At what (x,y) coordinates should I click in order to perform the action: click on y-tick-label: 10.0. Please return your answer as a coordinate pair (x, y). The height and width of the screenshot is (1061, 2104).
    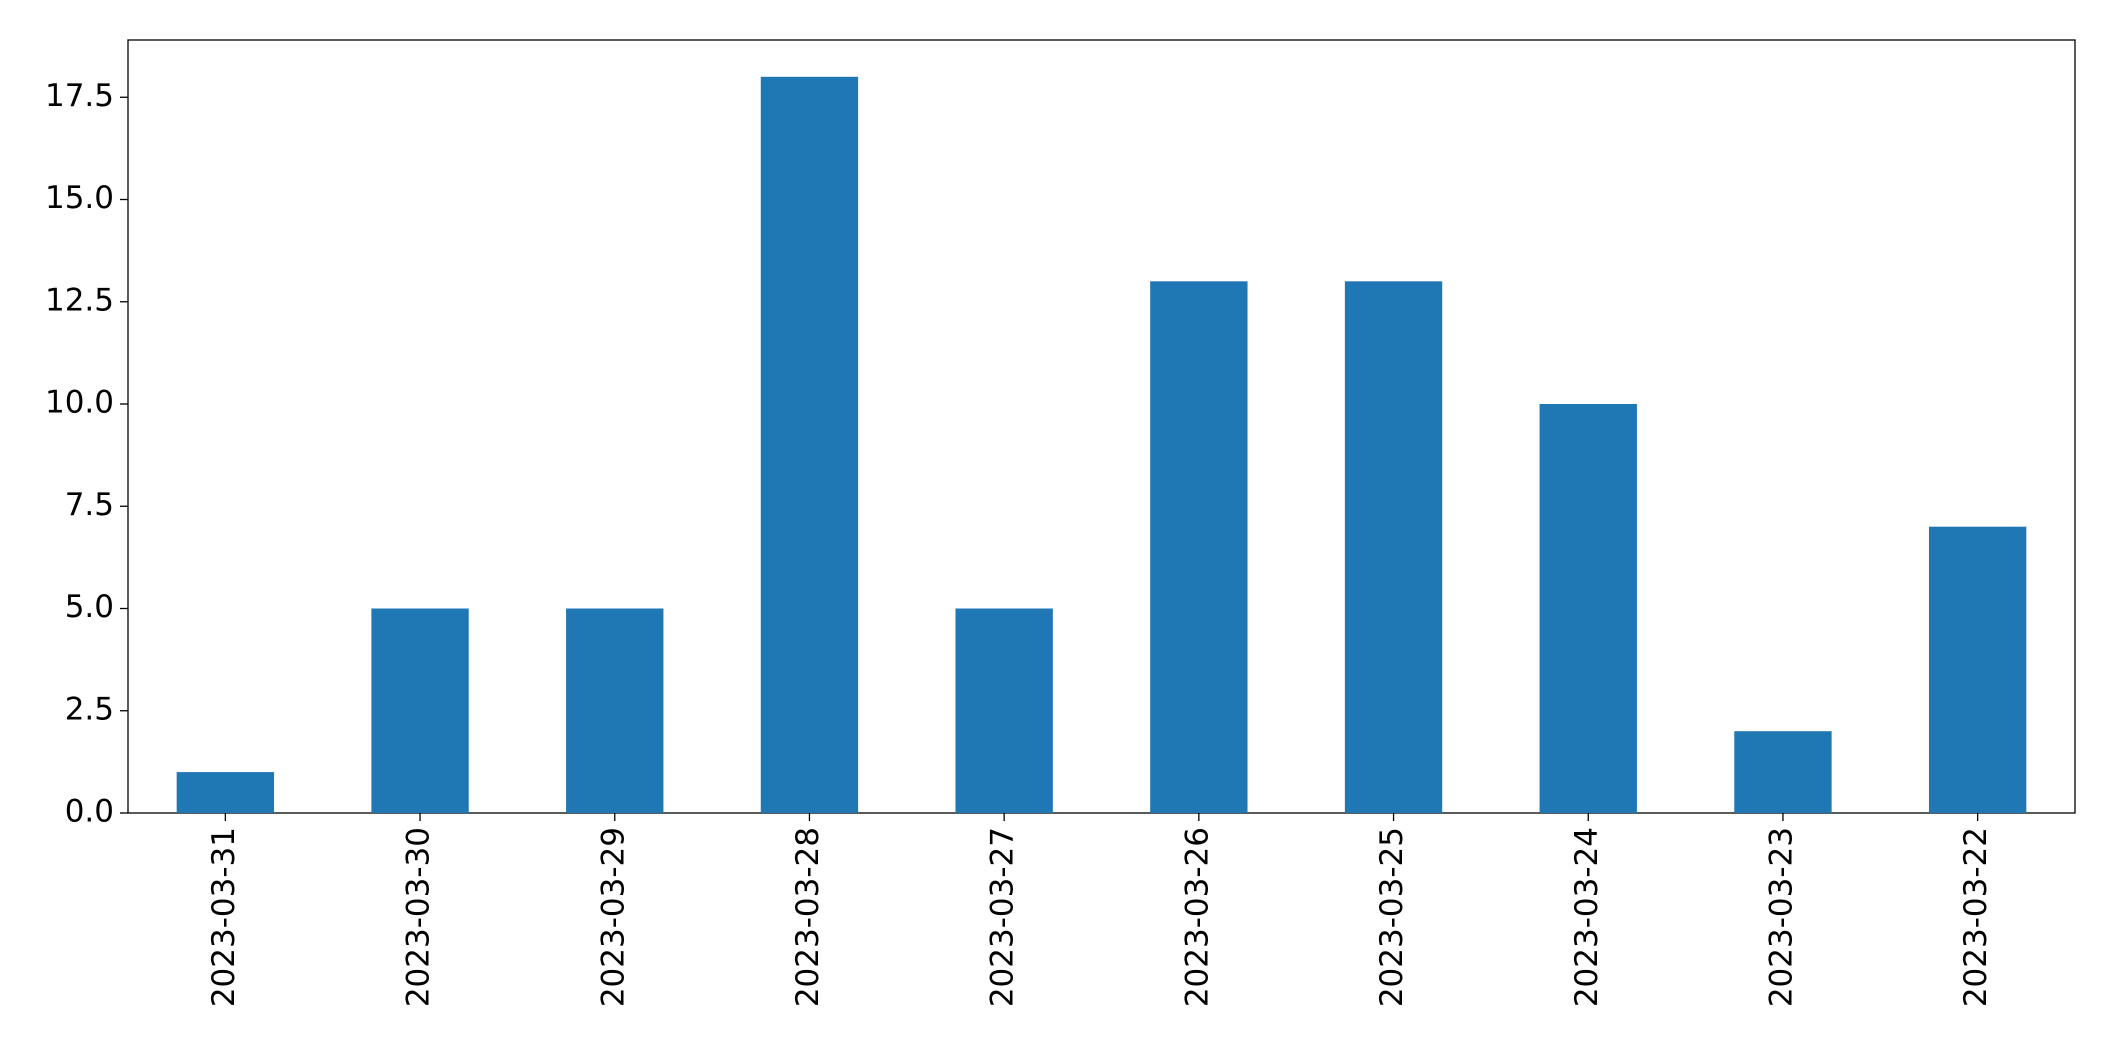
    Looking at the image, I should click on (79, 403).